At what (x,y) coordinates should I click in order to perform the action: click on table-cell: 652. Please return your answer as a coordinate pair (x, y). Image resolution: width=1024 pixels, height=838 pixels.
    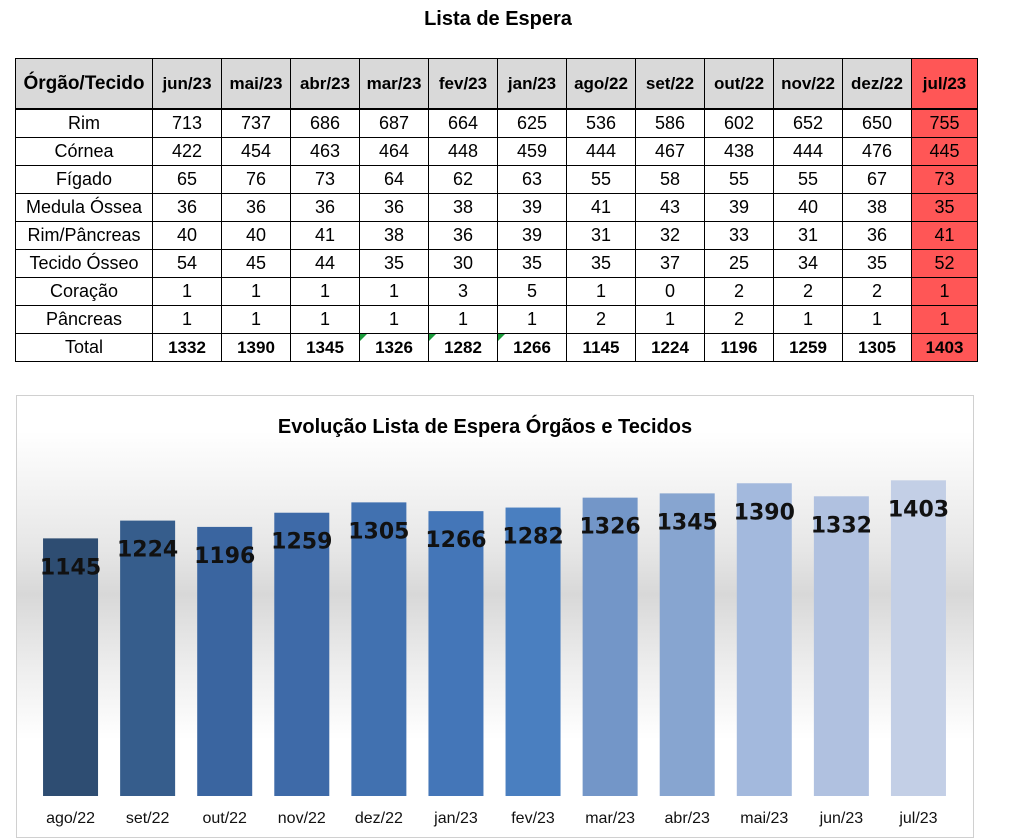
    Looking at the image, I should click on (808, 123).